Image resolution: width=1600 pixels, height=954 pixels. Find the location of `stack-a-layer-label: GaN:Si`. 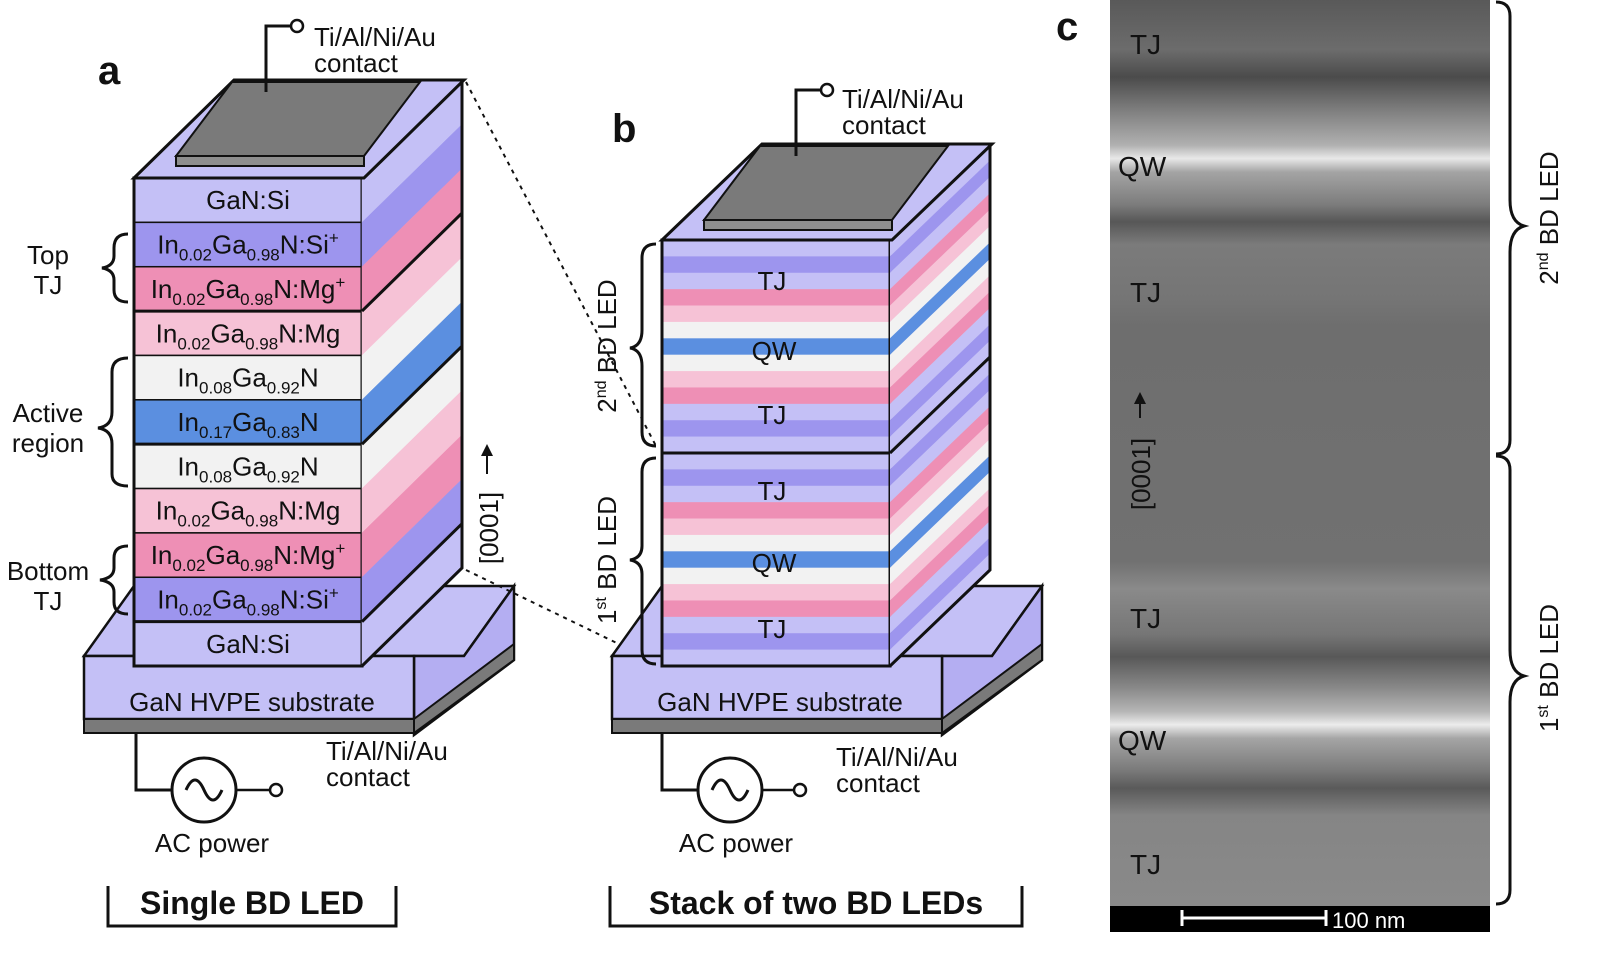

stack-a-layer-label: GaN:Si is located at coordinates (248, 200).